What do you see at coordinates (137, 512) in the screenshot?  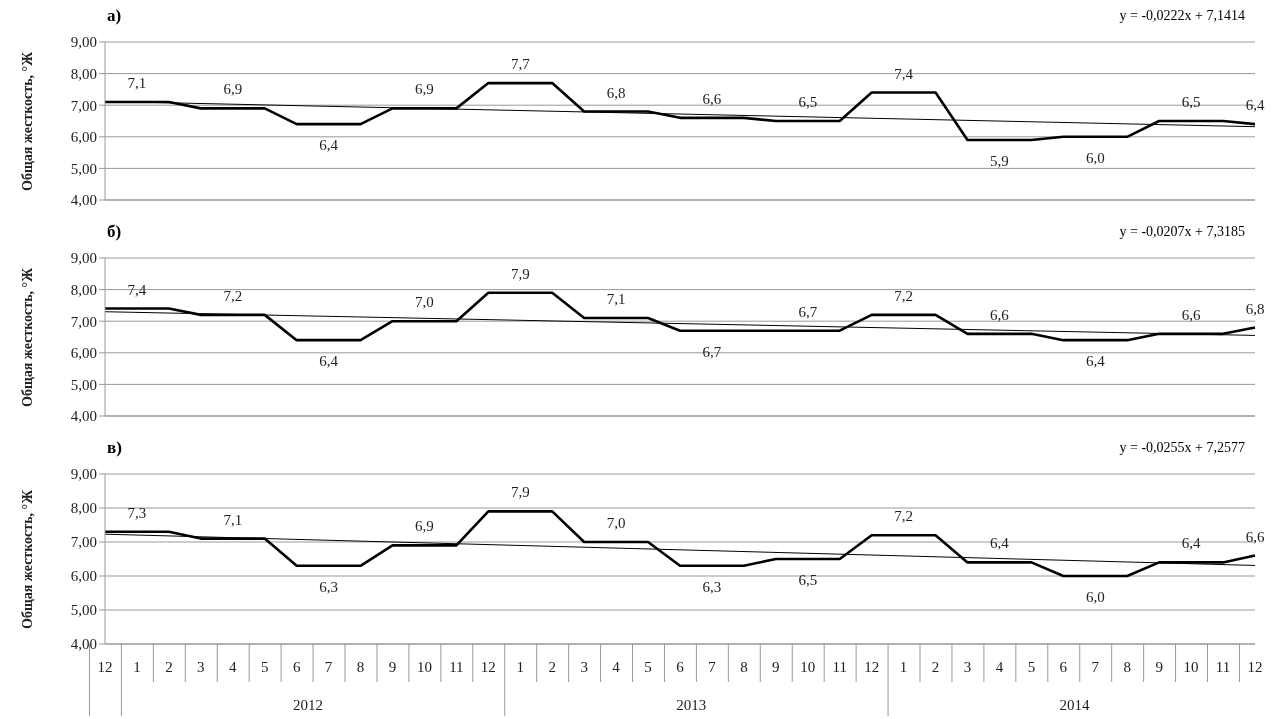 I see `data-label: 7,3` at bounding box center [137, 512].